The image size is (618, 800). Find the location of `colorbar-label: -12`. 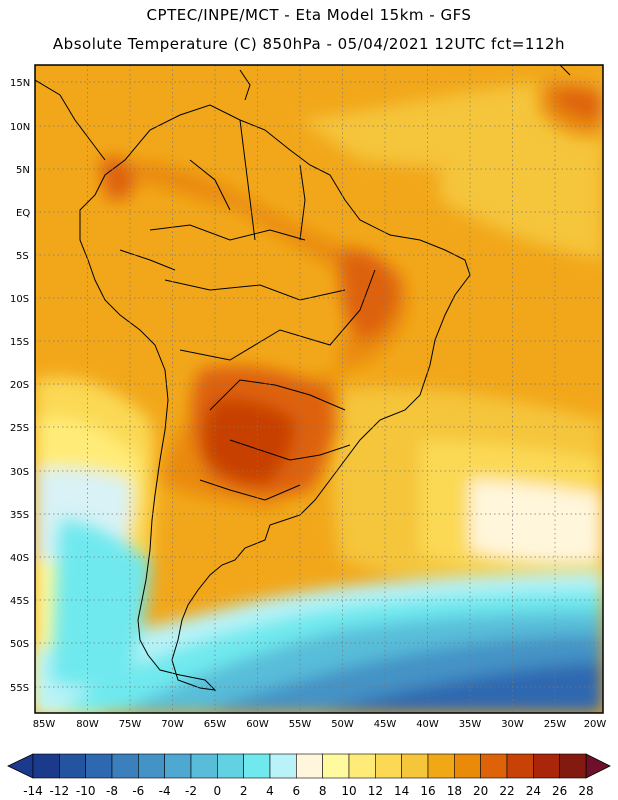

colorbar-label: -12 is located at coordinates (60, 791).